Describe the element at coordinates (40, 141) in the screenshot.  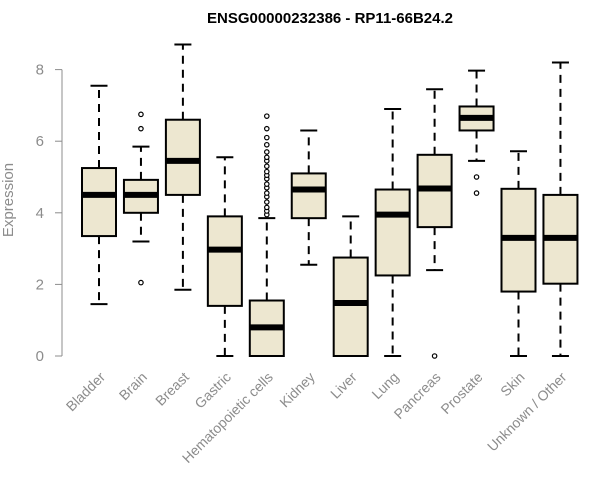
I see `y-tick-label: 6` at that location.